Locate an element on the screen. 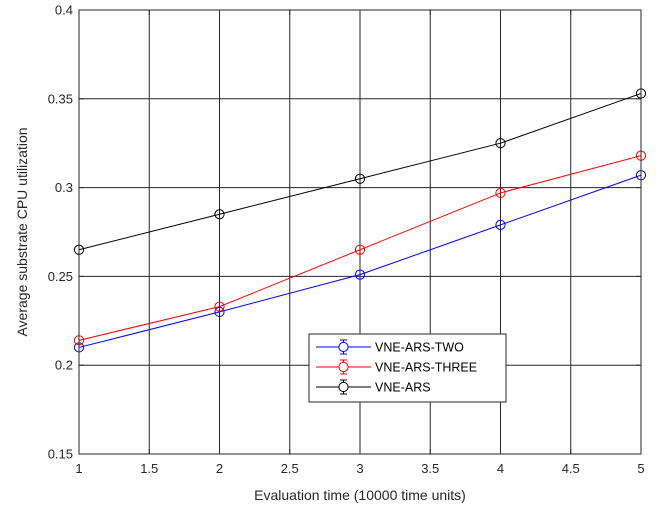  x-tick-label: 1 is located at coordinates (78, 468).